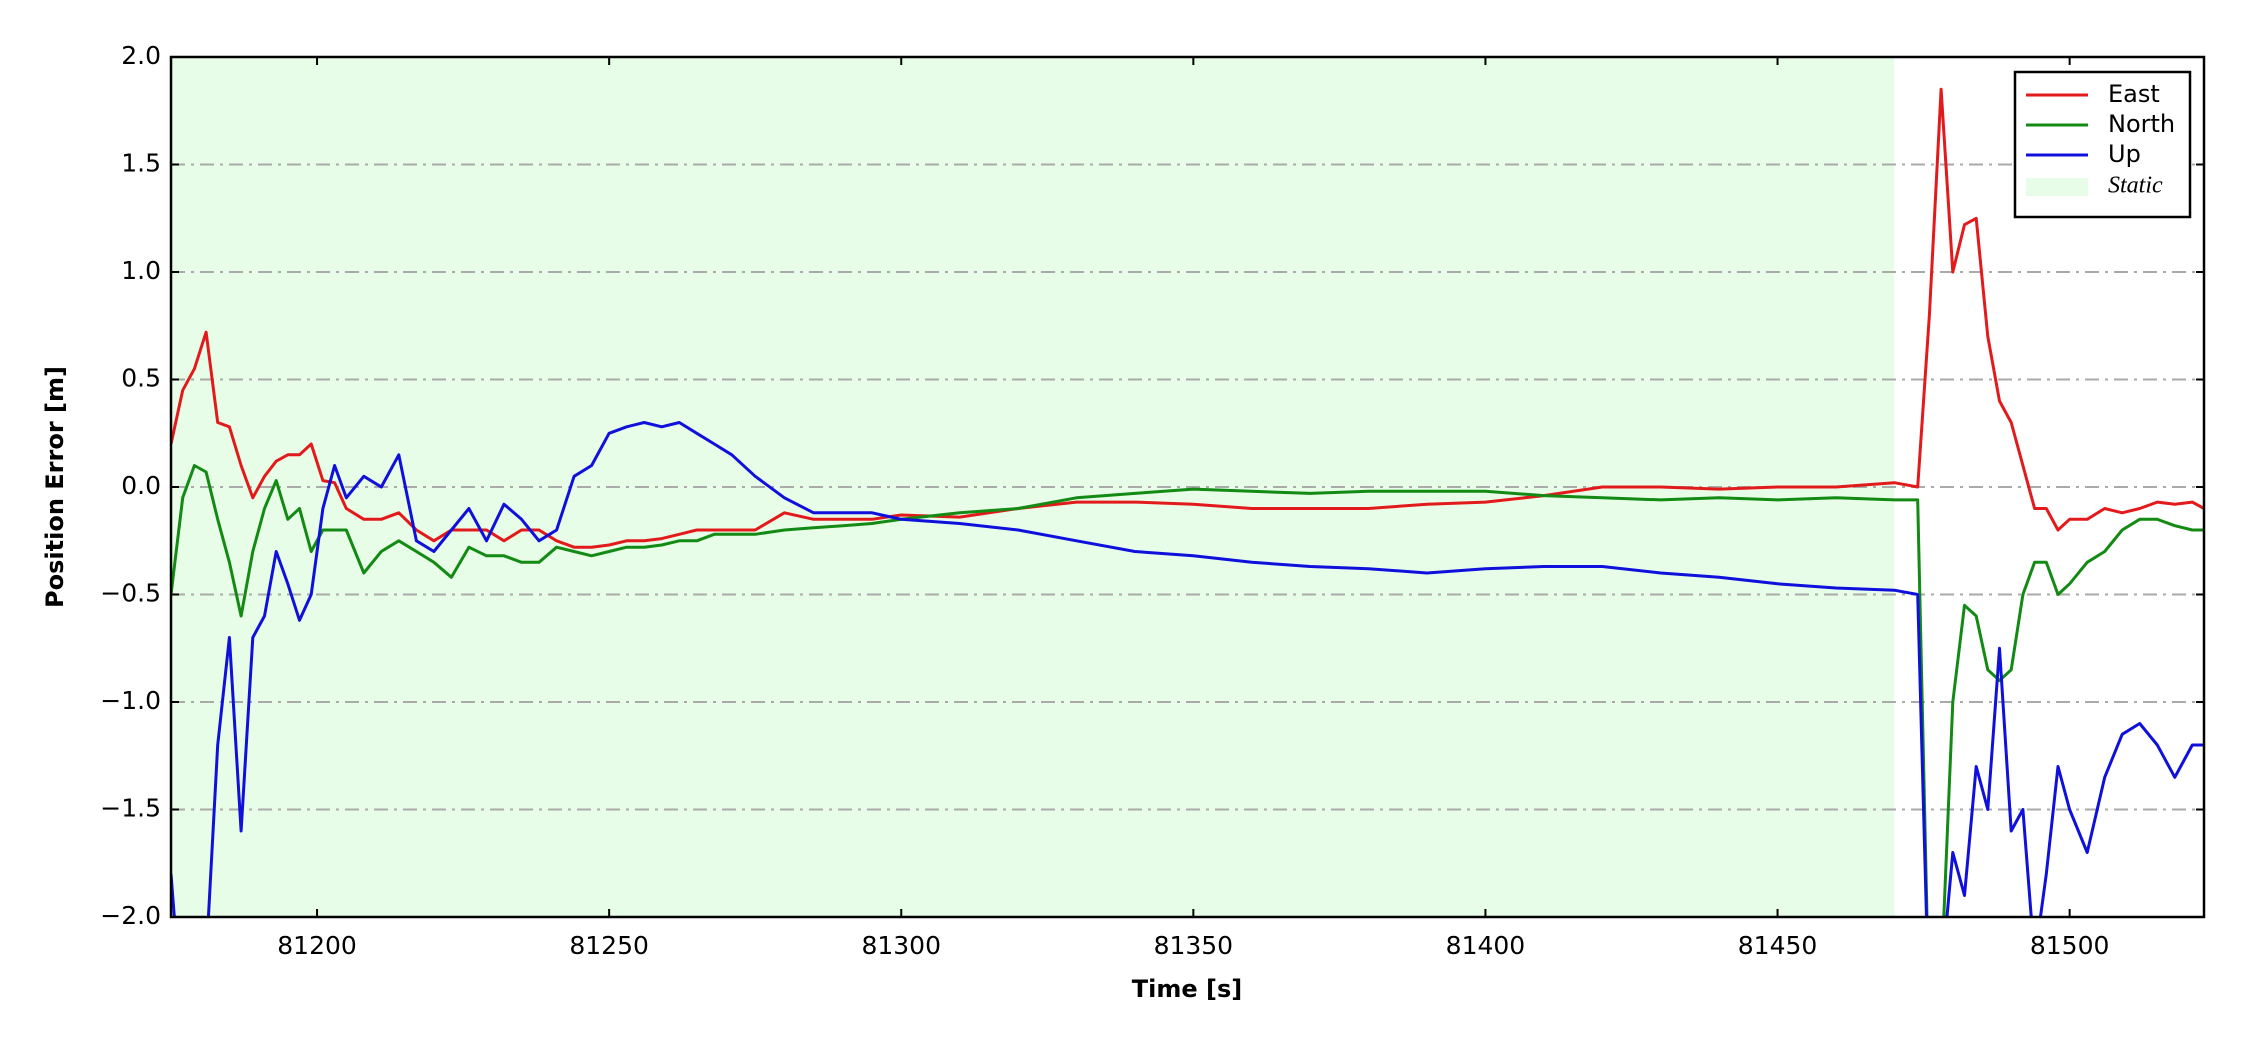  Describe the element at coordinates (901, 945) in the screenshot. I see `x-tick-label: 81300` at that location.